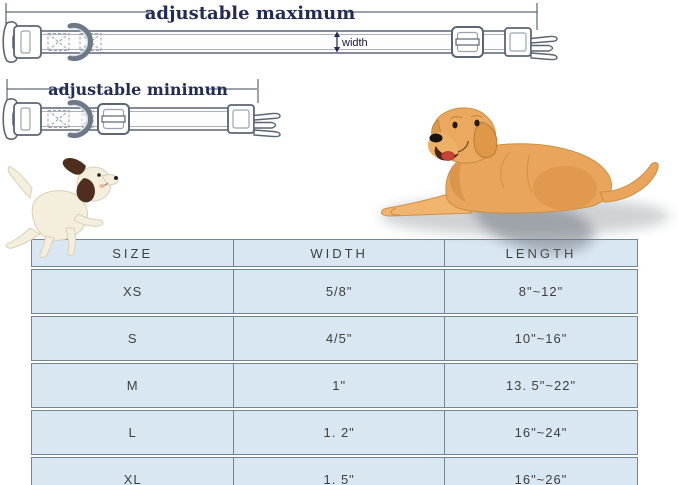  Describe the element at coordinates (23, 238) in the screenshot. I see `puppy-hind-leg` at that location.